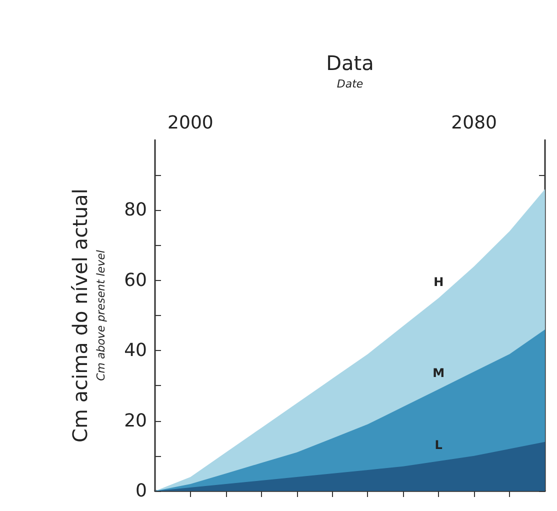 This screenshot has height=511, width=557. What do you see at coordinates (438, 445) in the screenshot?
I see `series-label: L` at bounding box center [438, 445].